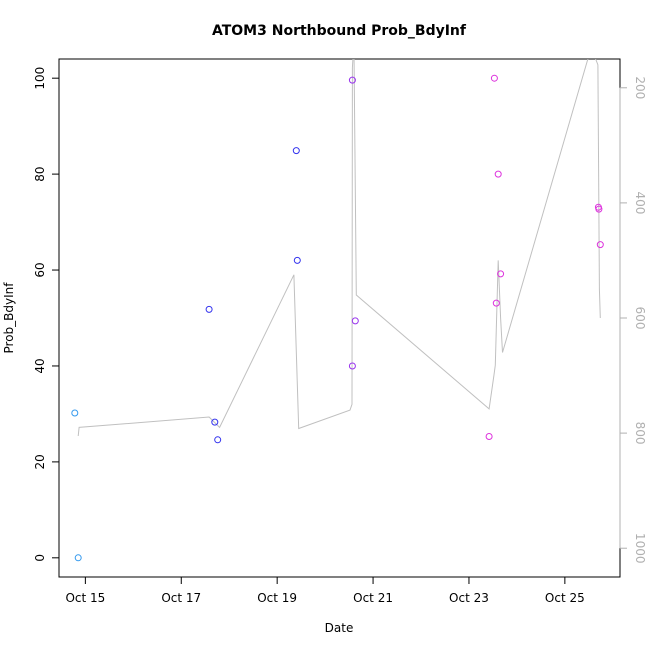  What do you see at coordinates (40, 269) in the screenshot?
I see `y-tick-label: 60` at bounding box center [40, 269].